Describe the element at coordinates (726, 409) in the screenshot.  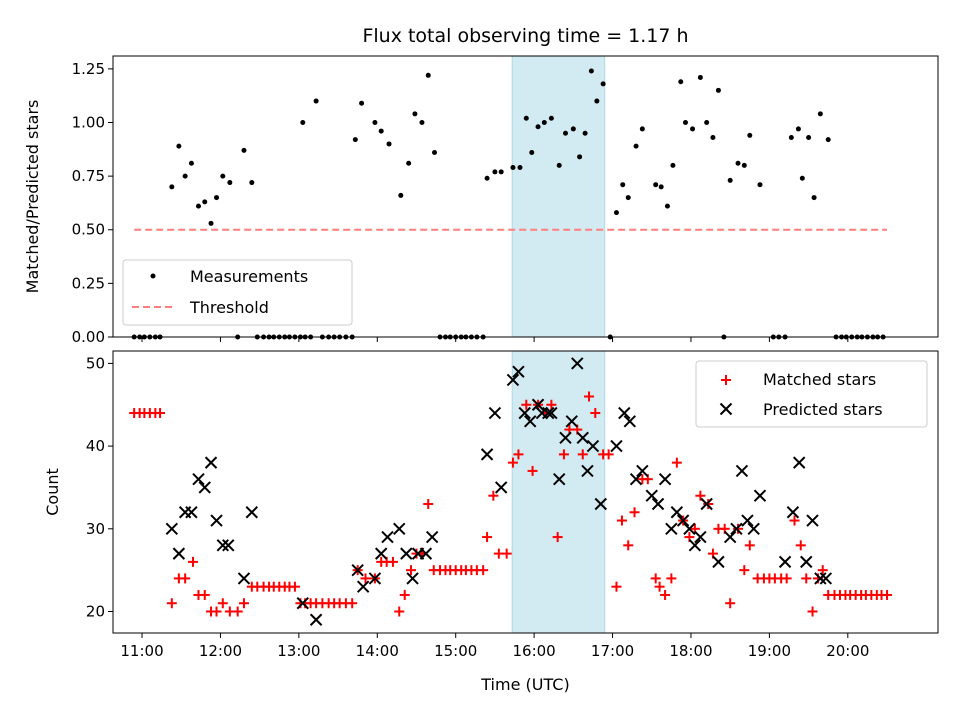
I see `legend-x-marker` at that location.